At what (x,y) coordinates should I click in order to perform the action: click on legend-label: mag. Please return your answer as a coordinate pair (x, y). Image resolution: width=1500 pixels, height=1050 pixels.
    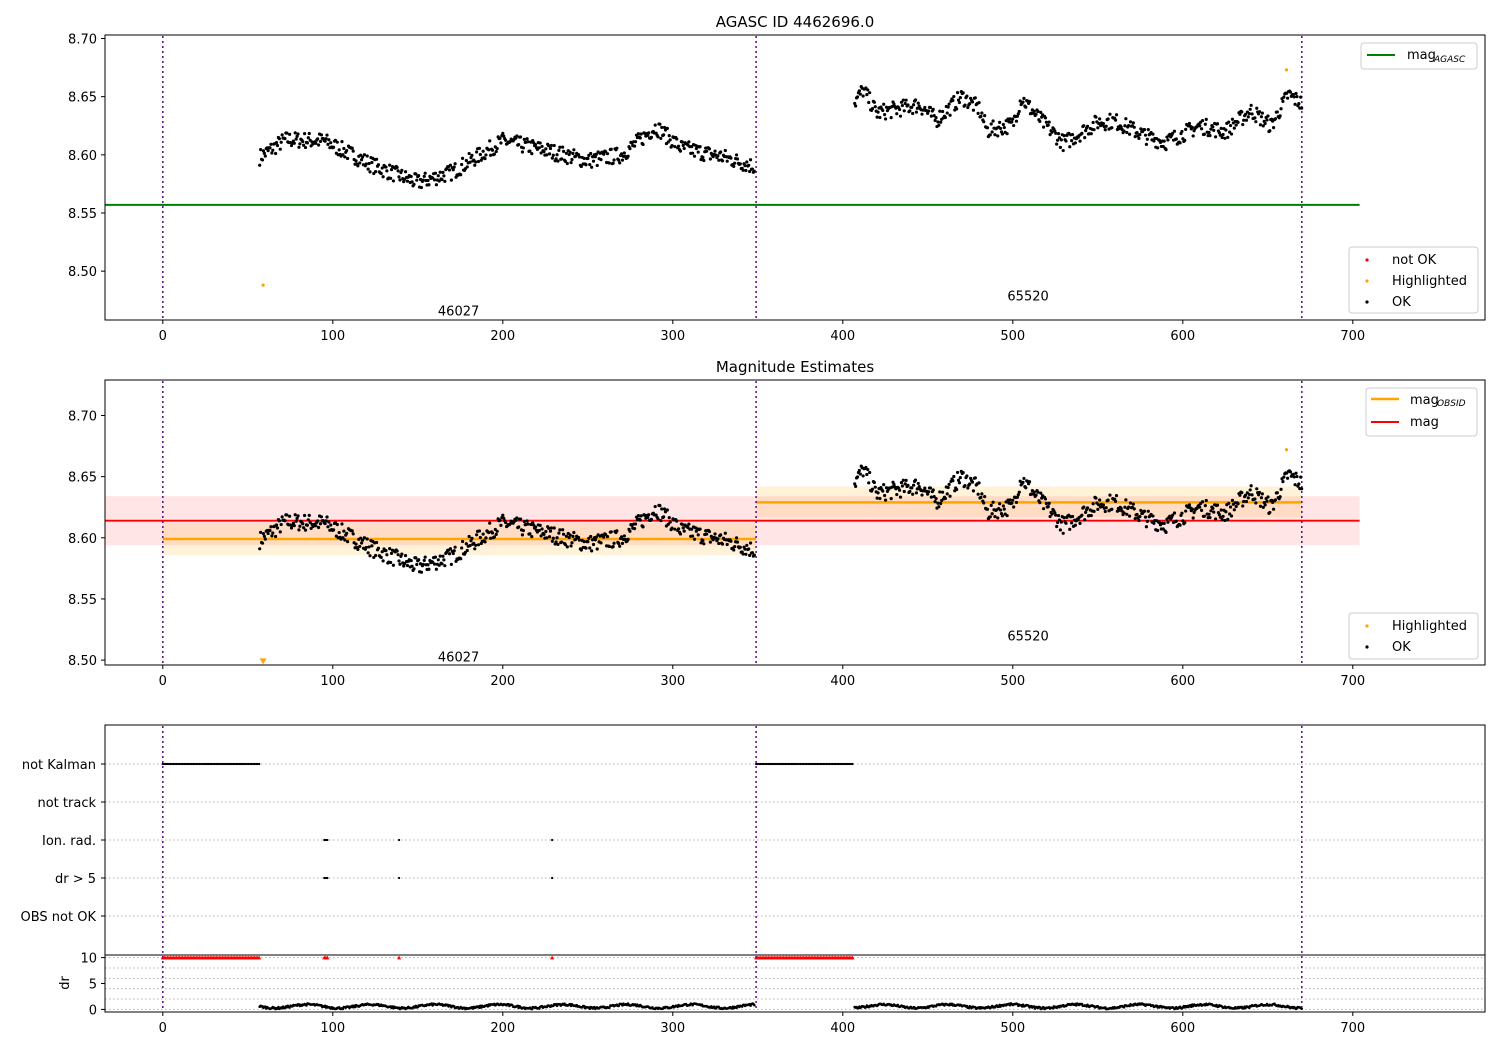
    Looking at the image, I should click on (1424, 422).